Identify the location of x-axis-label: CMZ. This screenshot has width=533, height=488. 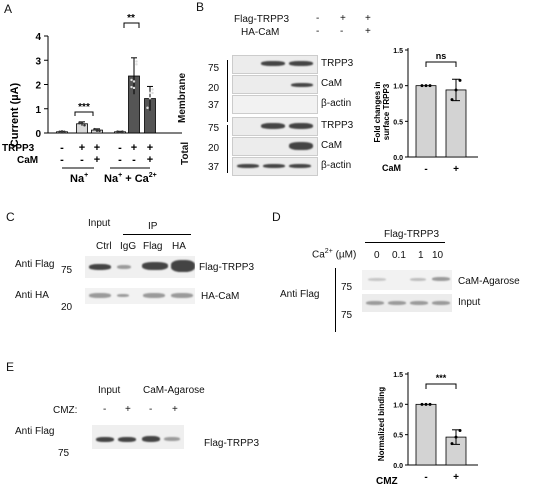
(387, 481).